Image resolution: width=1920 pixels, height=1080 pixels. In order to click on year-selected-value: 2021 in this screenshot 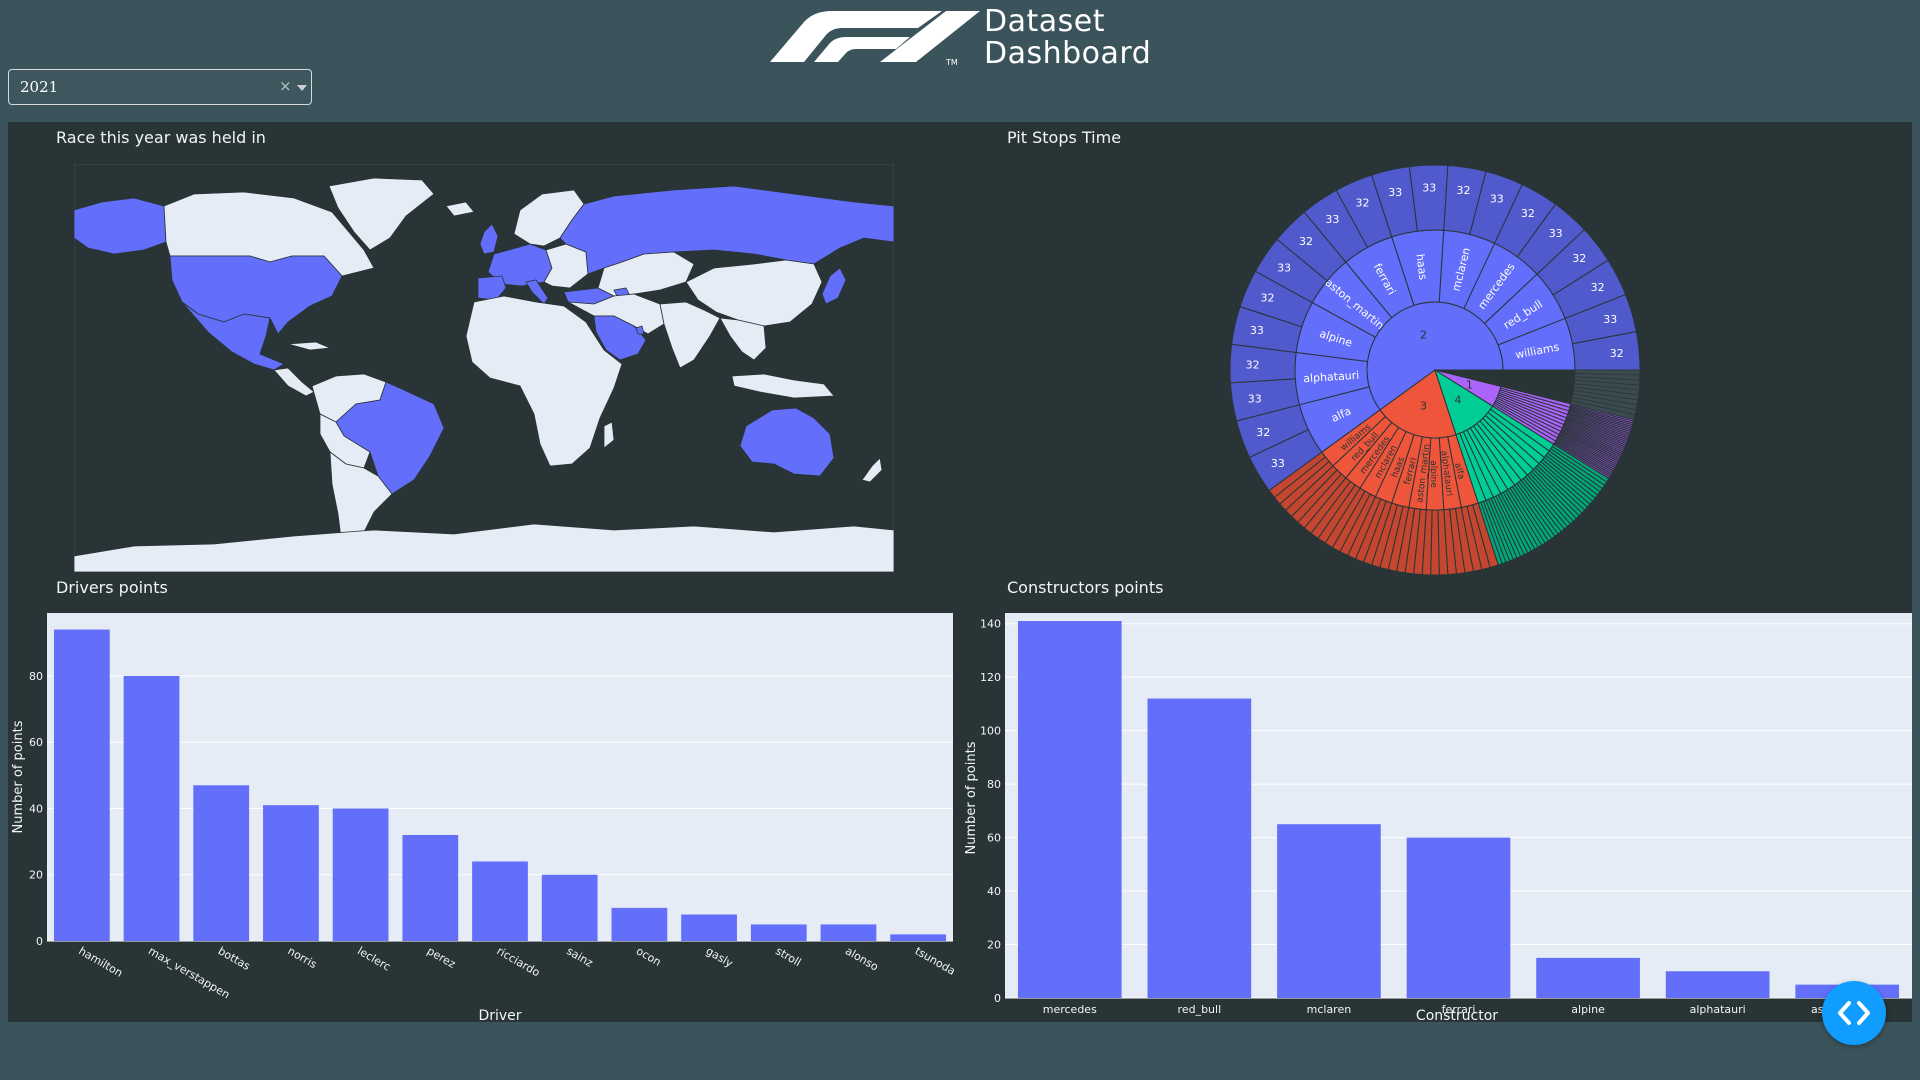, I will do `click(39, 87)`.